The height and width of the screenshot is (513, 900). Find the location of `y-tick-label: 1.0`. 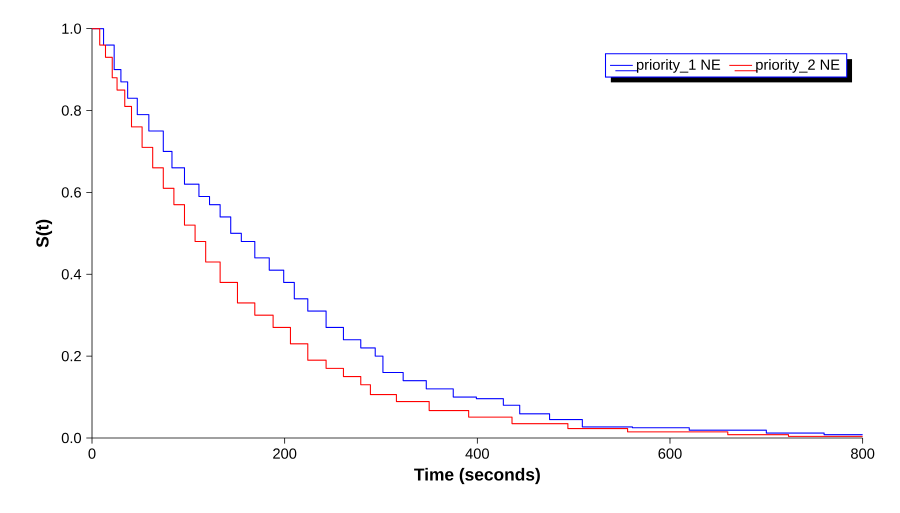

y-tick-label: 1.0 is located at coordinates (72, 28).